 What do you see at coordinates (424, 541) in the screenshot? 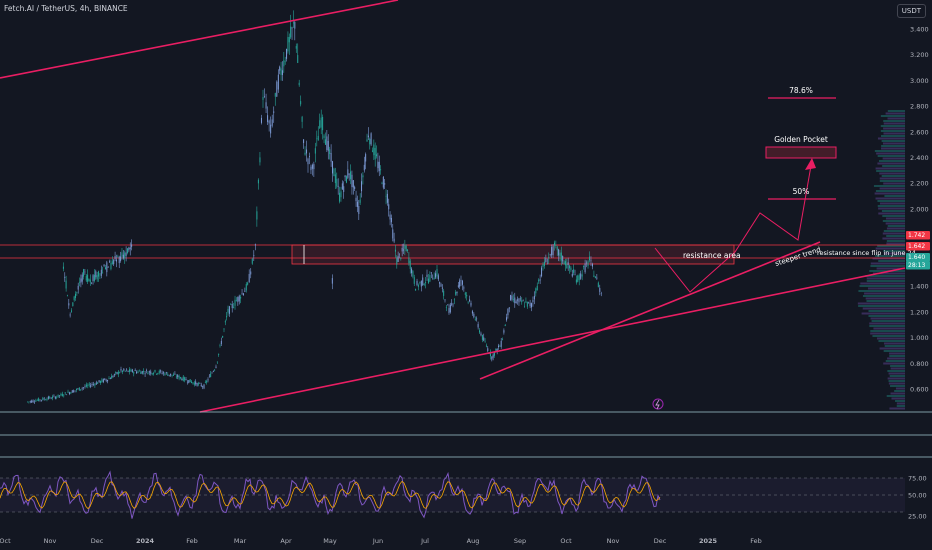
I see `x-tick-label: Jul` at bounding box center [424, 541].